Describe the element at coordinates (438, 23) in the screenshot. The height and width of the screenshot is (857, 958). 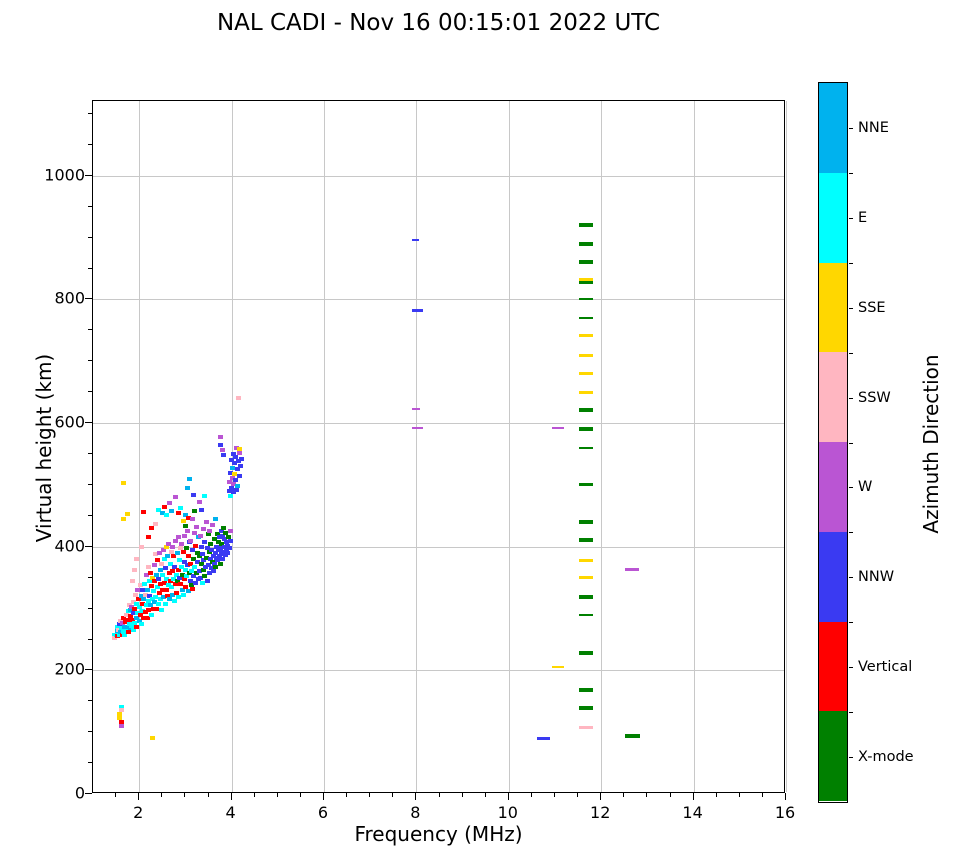
I see `chart-title: NAL CADI - Nov 16 00:15:01 2022 UTC` at that location.